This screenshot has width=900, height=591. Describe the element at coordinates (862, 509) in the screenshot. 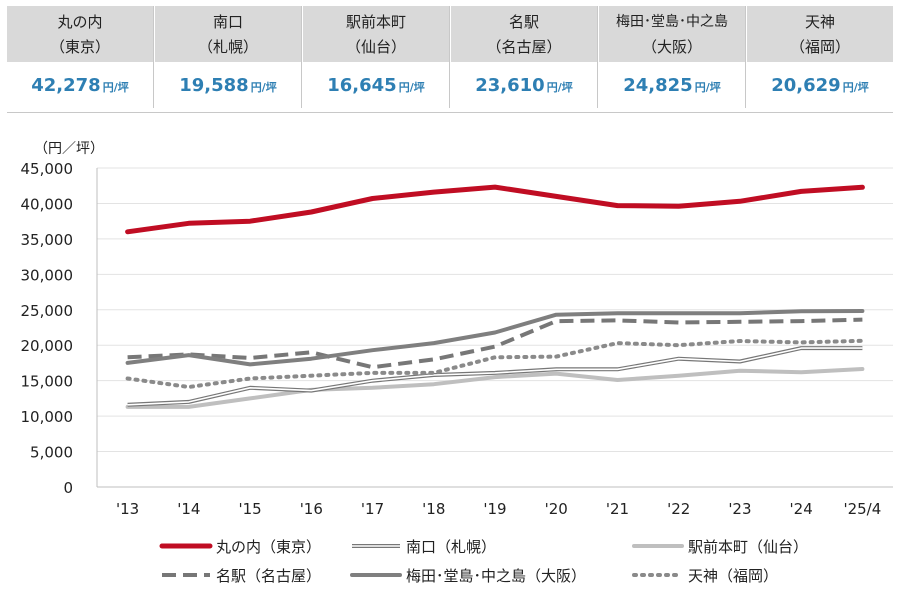

I see `x-tick-label: '25/4` at that location.